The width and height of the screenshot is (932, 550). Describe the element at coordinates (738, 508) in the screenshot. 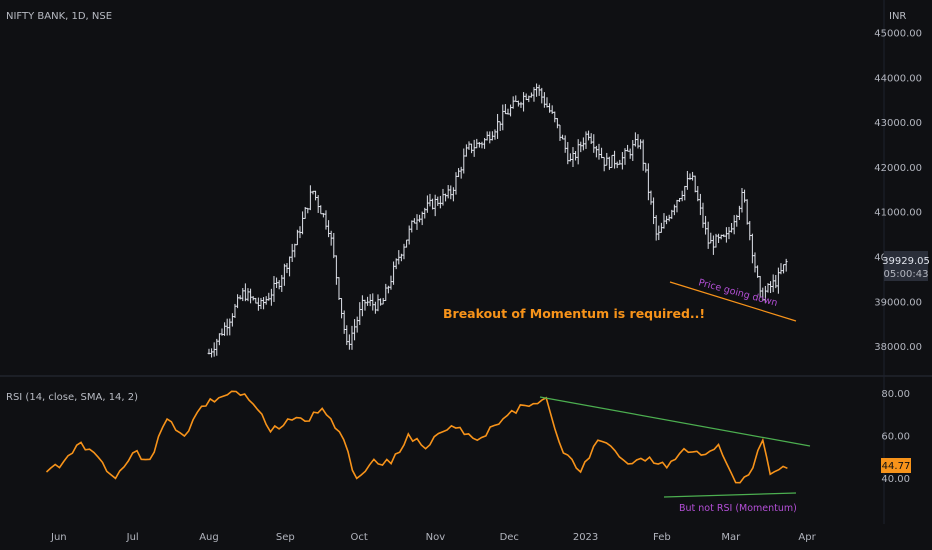

I see `rsi-annotation: But not RSI (Momentum)` at that location.